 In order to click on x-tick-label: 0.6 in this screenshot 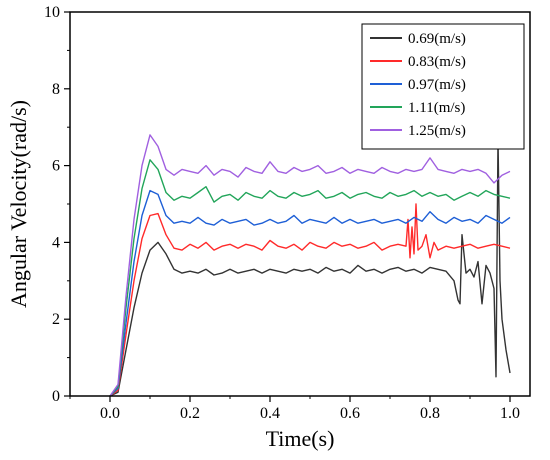, I will do `click(350, 413)`.